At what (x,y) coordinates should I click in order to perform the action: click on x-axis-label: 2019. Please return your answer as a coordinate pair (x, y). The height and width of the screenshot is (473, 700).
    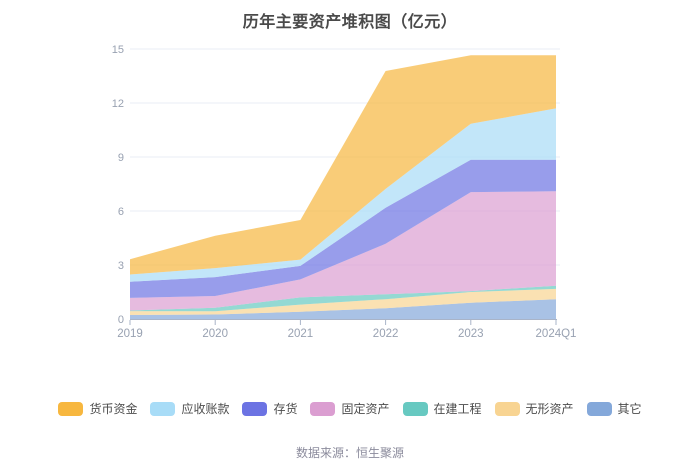
    Looking at the image, I should click on (130, 334).